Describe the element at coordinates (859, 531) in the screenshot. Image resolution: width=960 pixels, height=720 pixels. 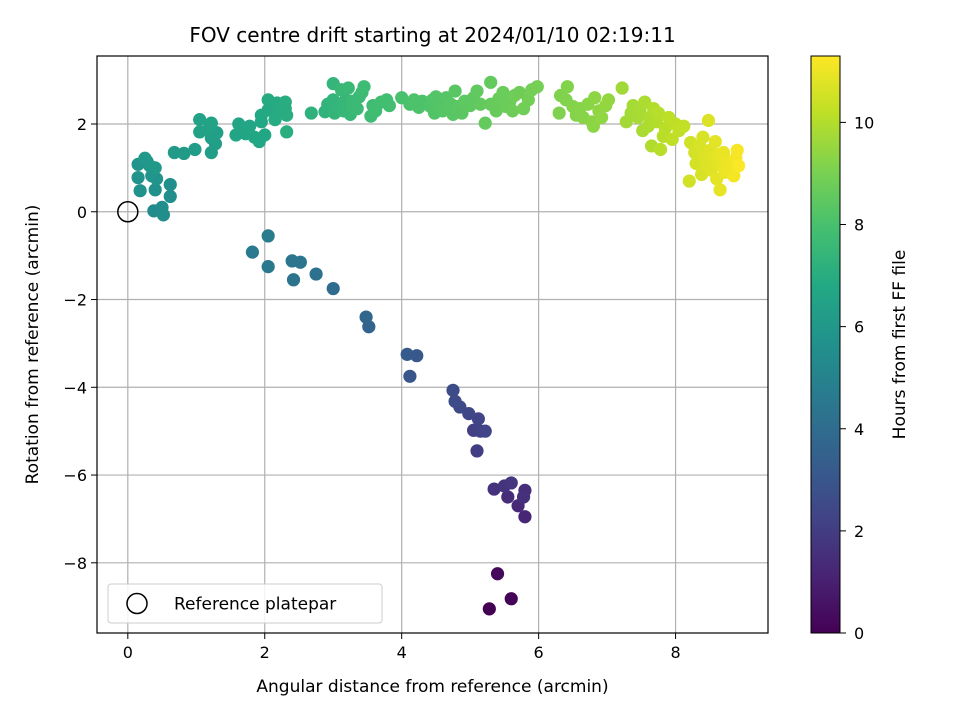
I see `colorbar-tick-label: 2` at that location.